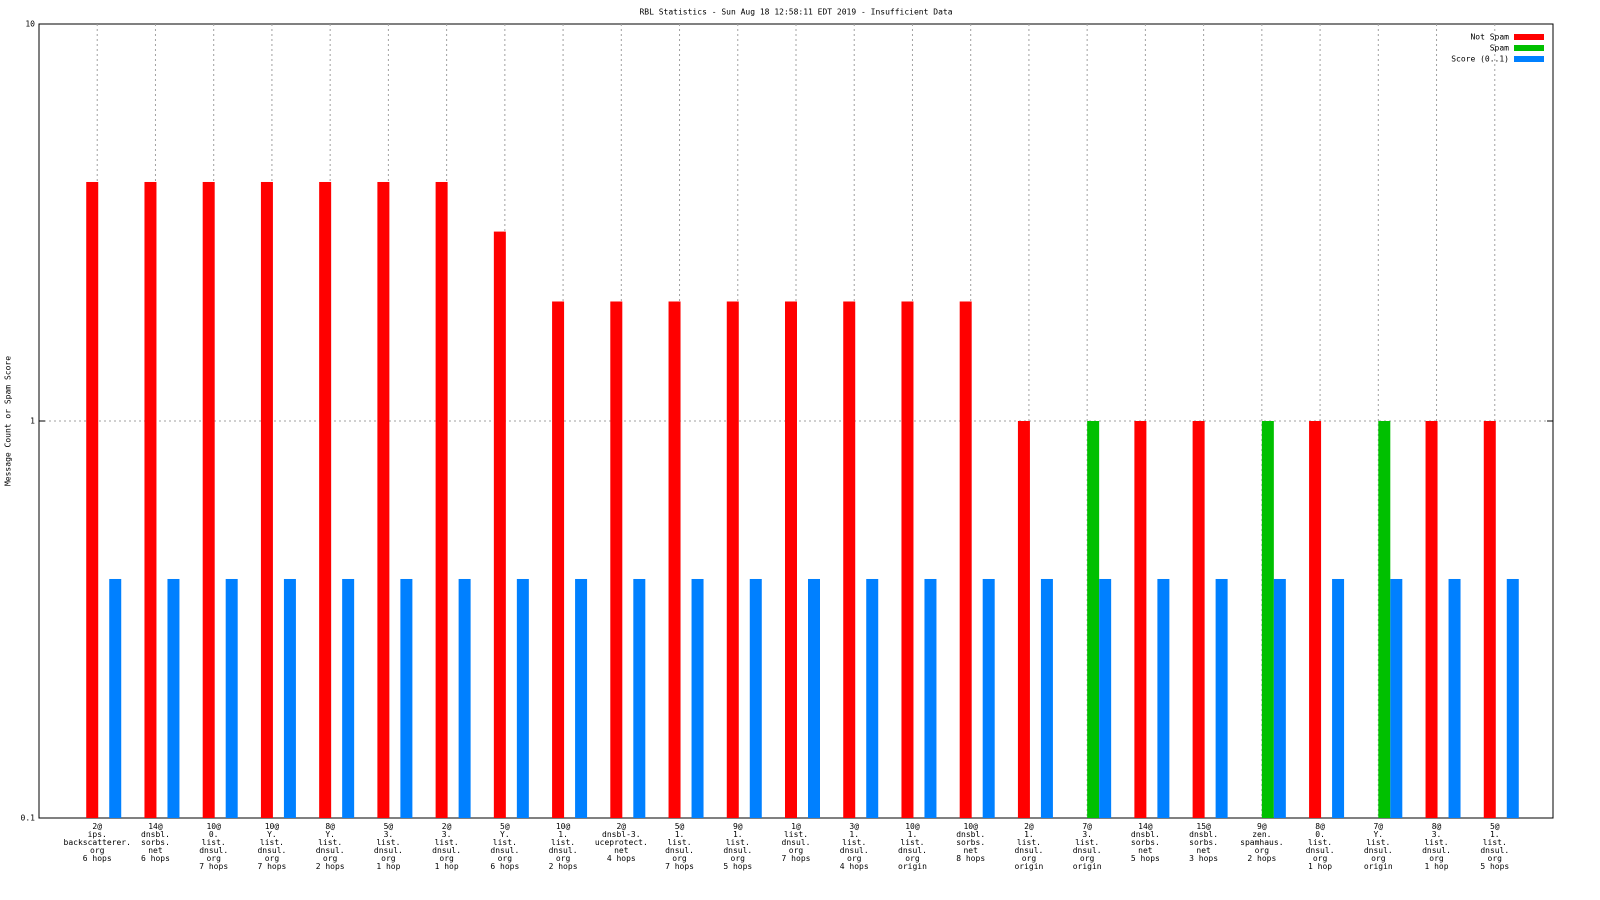 This screenshot has height=900, width=1600. Describe the element at coordinates (30, 24) in the screenshot. I see `y-tick-label: 10` at that location.